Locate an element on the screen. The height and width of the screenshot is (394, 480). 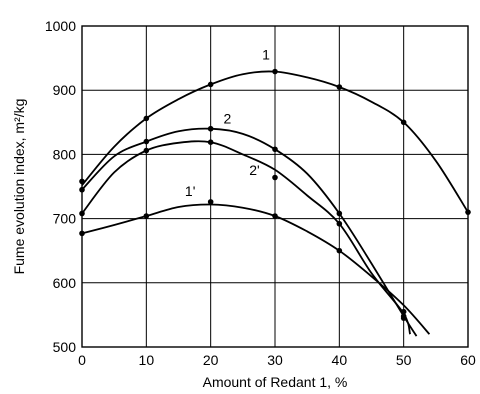
curve-labels: 1 2 2' 1' is located at coordinates (227, 122).